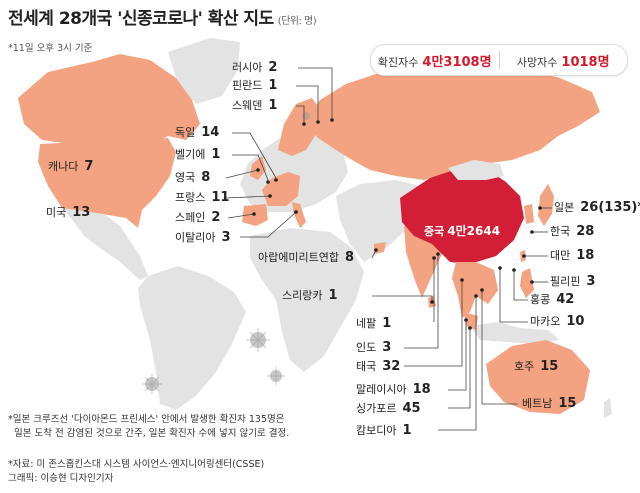 The width and height of the screenshot is (640, 493). Describe the element at coordinates (462, 216) in the screenshot. I see `china-shape` at that location.